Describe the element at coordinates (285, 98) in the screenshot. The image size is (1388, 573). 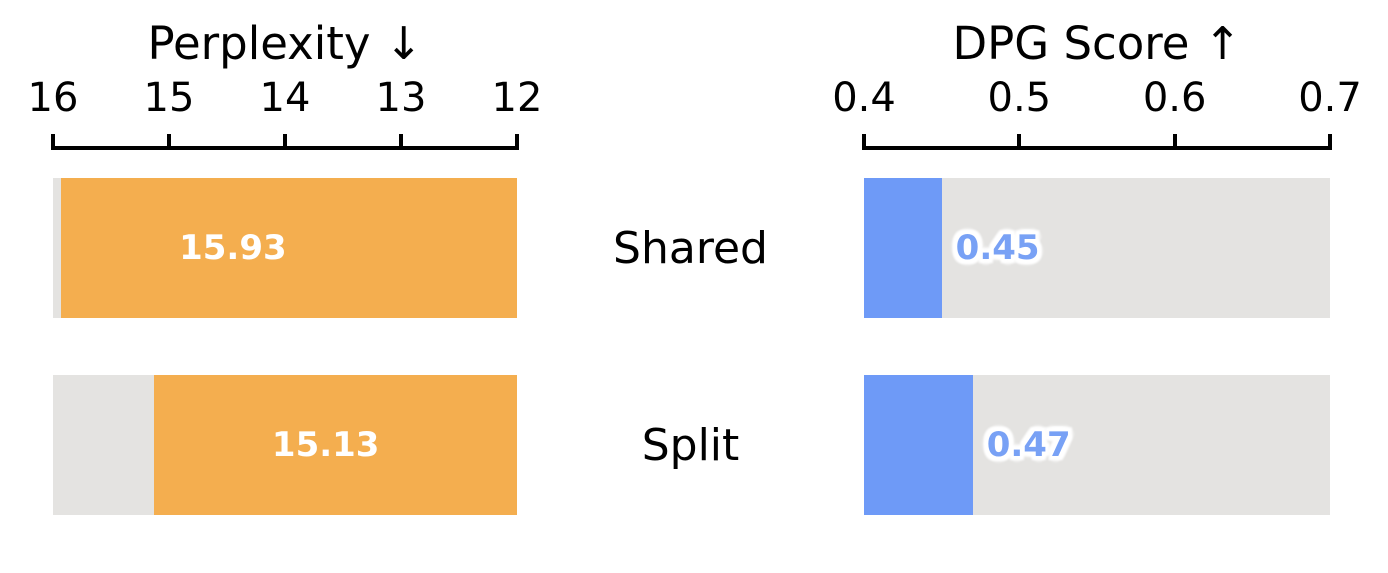
I see `x-axis-tick-label: 14` at that location.